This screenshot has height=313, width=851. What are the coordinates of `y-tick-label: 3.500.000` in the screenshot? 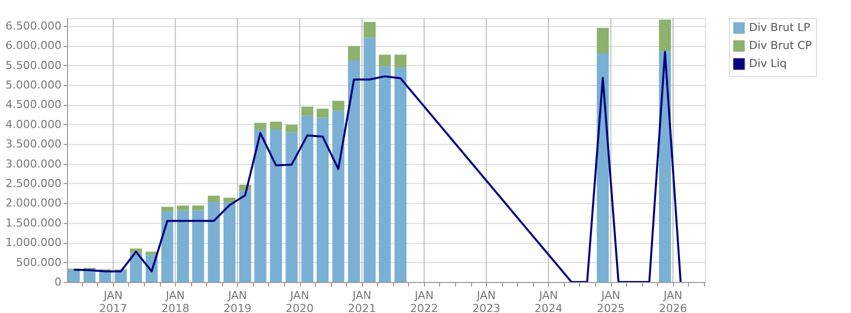 It's located at (34, 144).